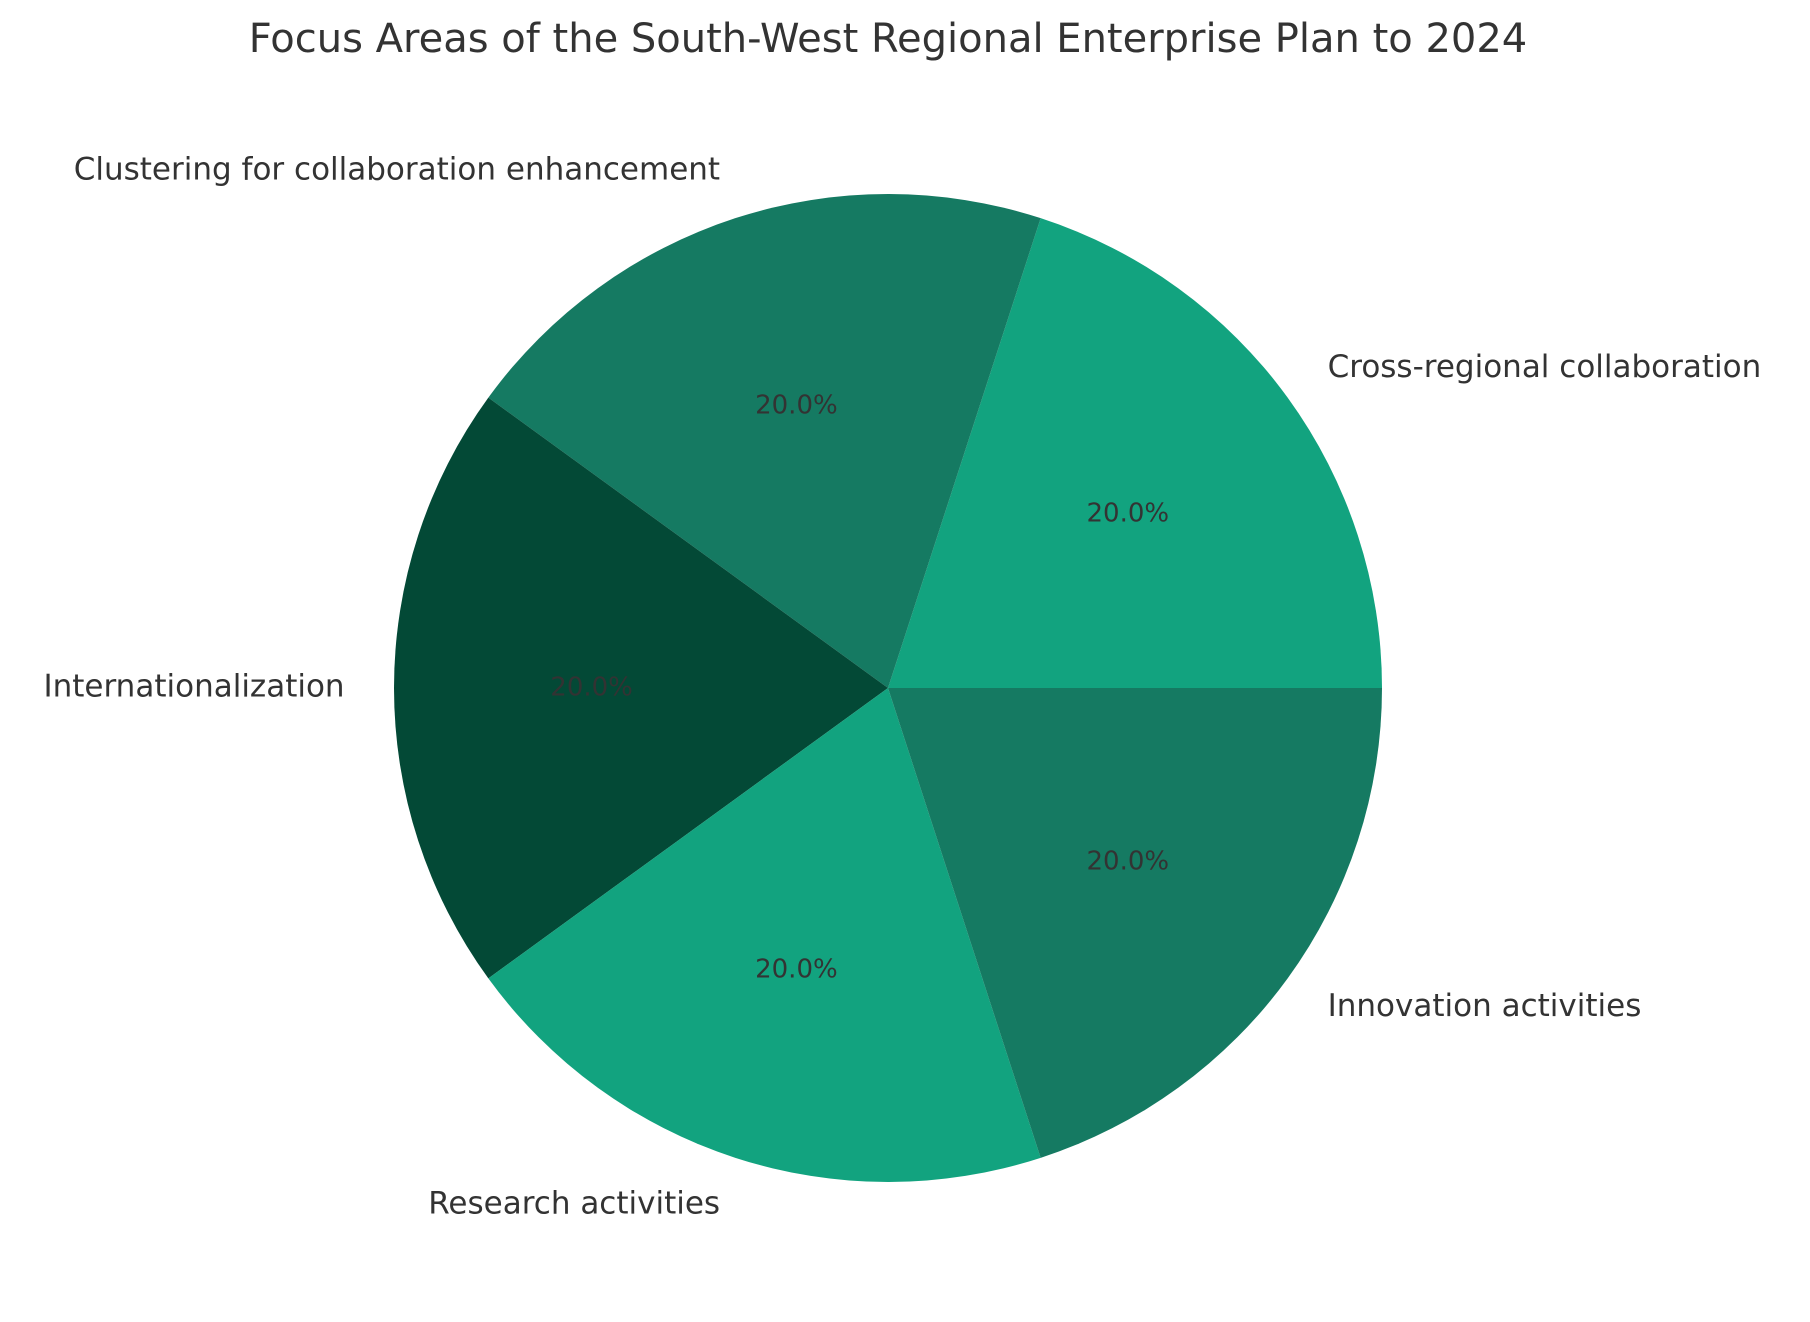 The width and height of the screenshot is (1810, 1322). What do you see at coordinates (1545, 367) in the screenshot?
I see `slice-label-cross-regional-collaboration: Cross-regional collaboration` at bounding box center [1545, 367].